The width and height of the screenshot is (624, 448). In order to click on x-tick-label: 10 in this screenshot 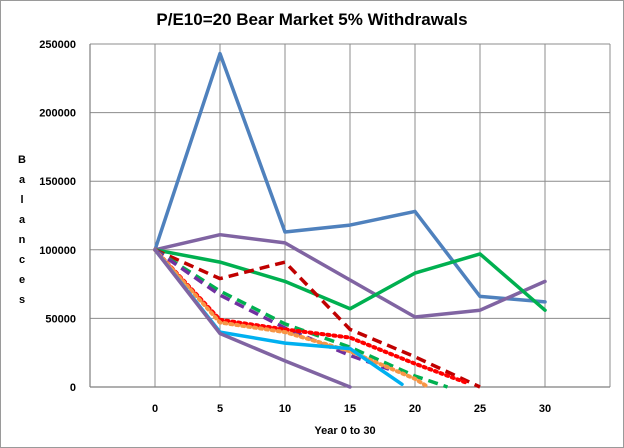, I will do `click(285, 409)`.